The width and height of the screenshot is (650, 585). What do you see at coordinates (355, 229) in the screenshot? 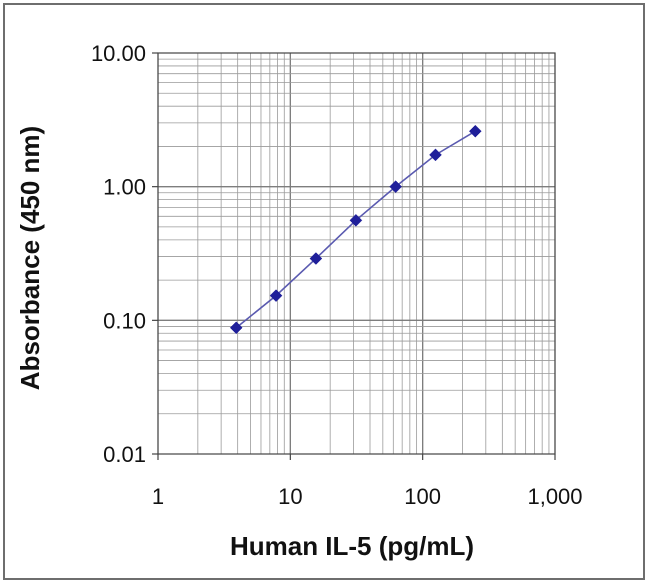
I see `data-series` at bounding box center [355, 229].